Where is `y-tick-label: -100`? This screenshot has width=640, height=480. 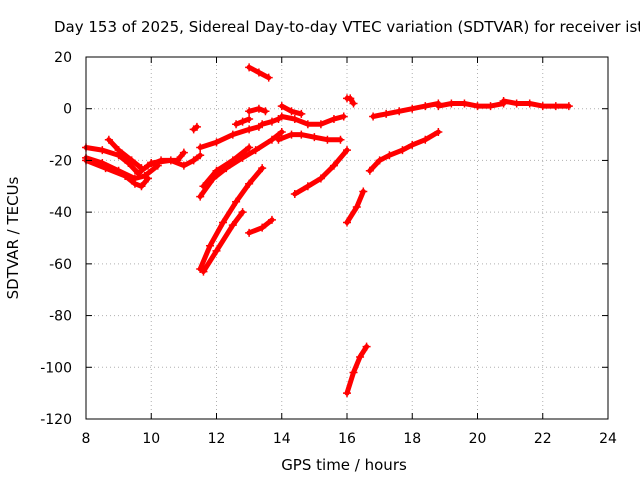
y-tick-label: -100 is located at coordinates (56, 368).